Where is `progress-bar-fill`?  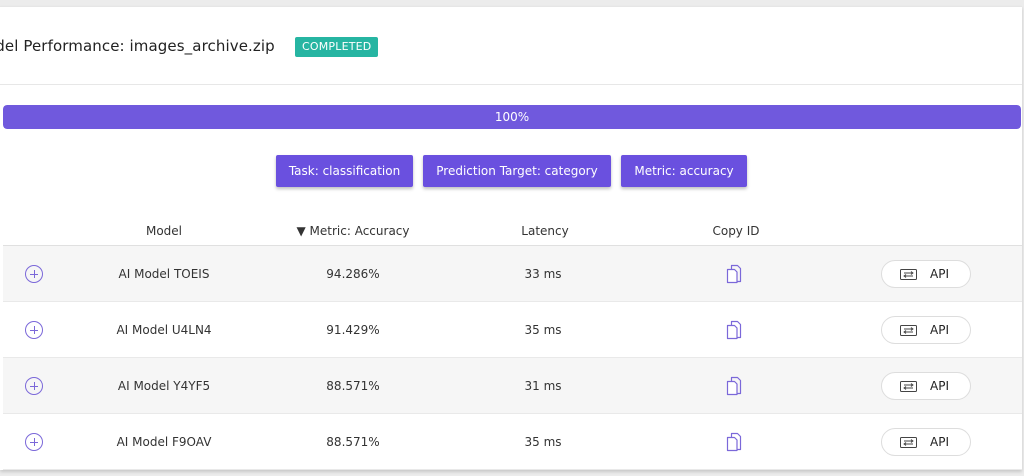
progress-bar-fill is located at coordinates (512, 117).